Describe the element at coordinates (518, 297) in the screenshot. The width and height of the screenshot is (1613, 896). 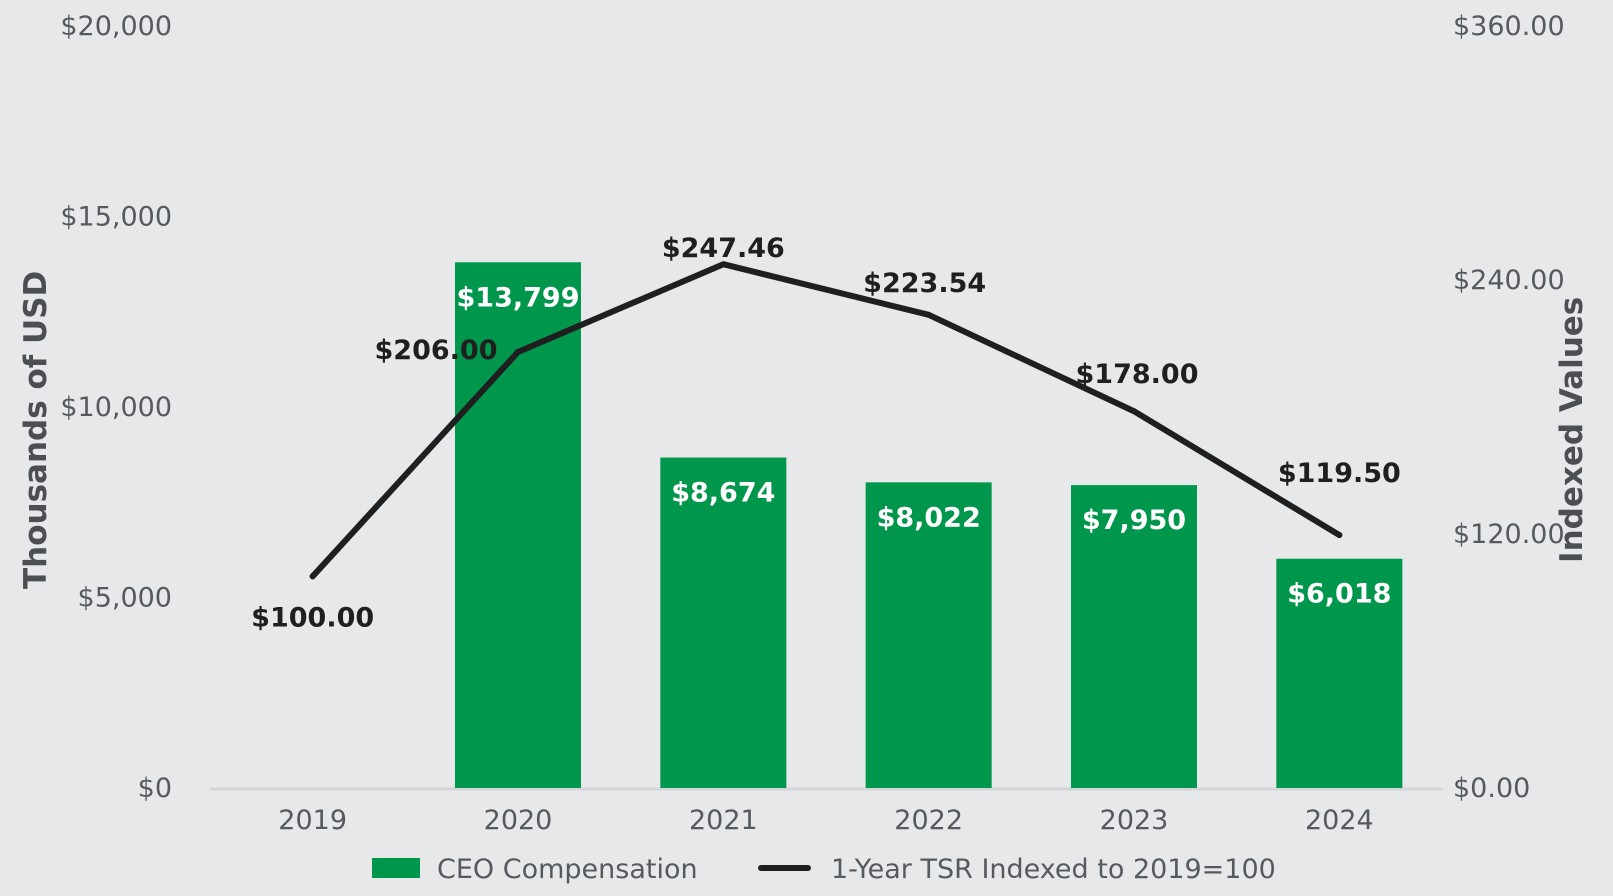
I see `bar-value-label-2020: $13,799` at that location.